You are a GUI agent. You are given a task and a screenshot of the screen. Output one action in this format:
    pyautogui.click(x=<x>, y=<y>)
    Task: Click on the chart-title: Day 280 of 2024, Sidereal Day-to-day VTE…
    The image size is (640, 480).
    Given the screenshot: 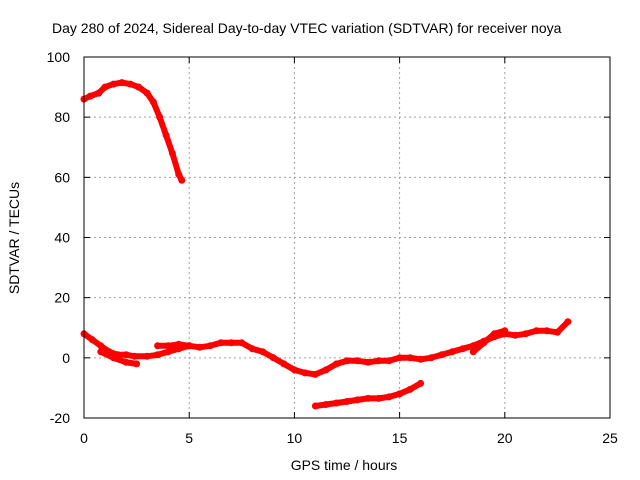 What is the action you would take?
    pyautogui.click(x=307, y=28)
    